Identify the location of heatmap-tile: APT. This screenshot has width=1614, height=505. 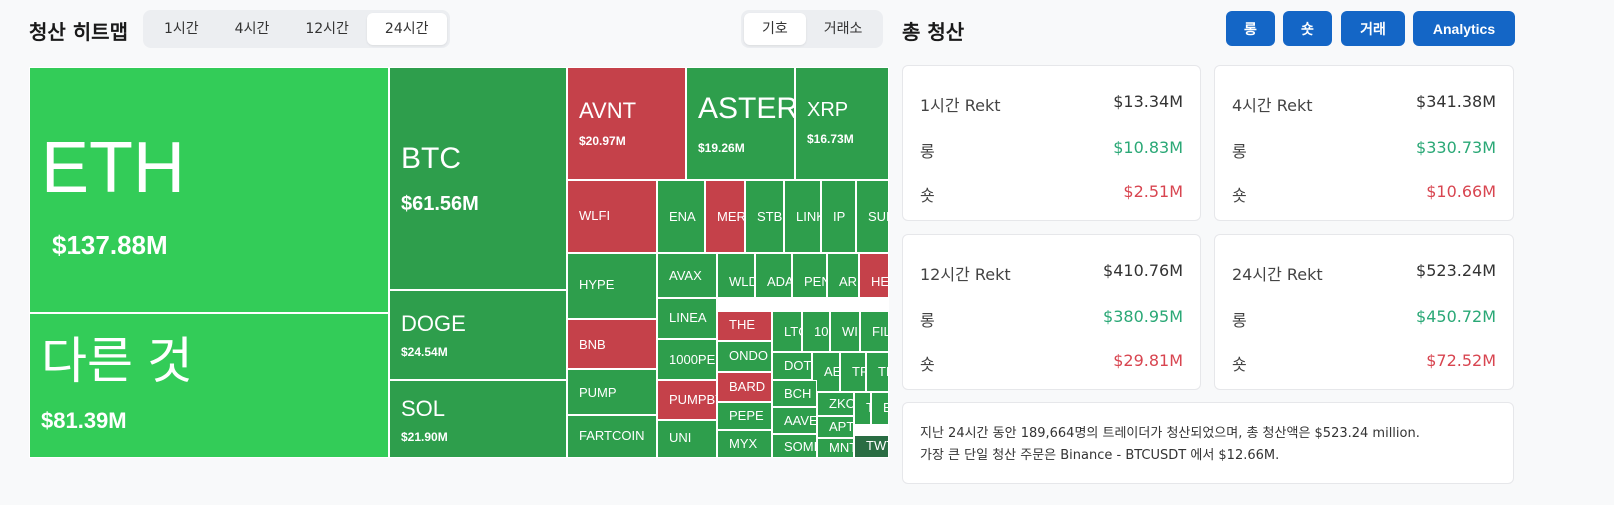
(835, 427).